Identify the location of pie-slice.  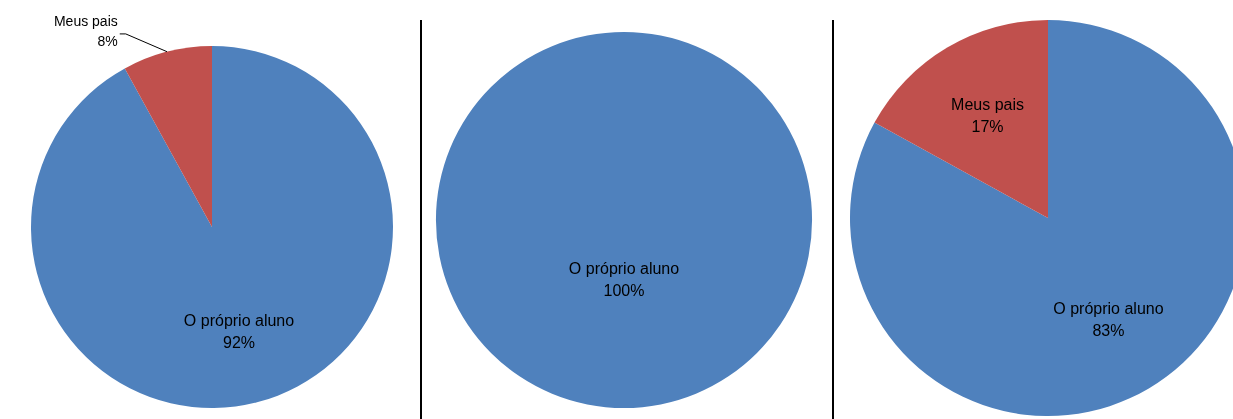
(168, 136).